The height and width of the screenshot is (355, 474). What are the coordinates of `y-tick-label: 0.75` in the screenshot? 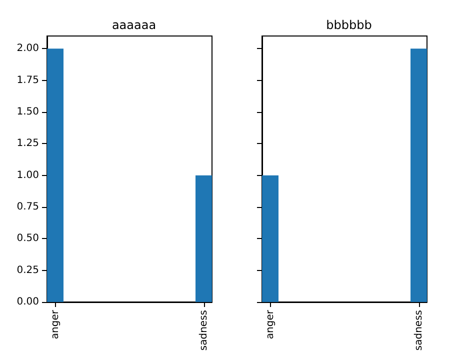 It's located at (27, 207).